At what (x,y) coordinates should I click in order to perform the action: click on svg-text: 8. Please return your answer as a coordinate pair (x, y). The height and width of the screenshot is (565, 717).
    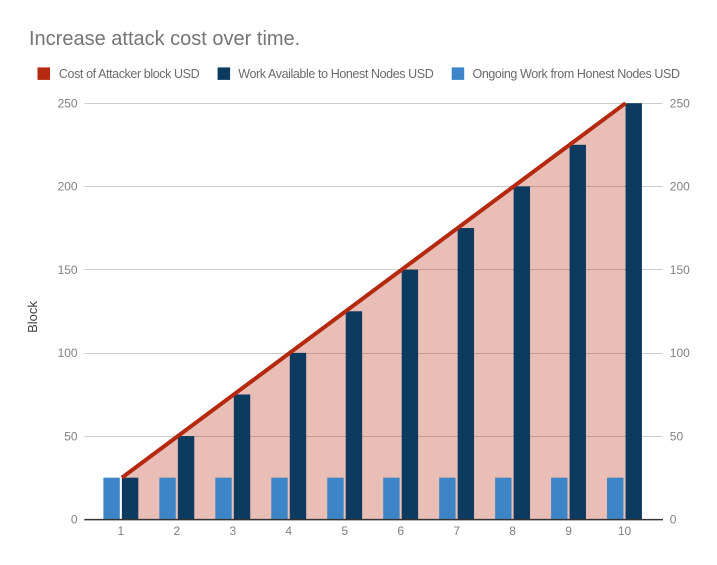
    Looking at the image, I should click on (512, 531).